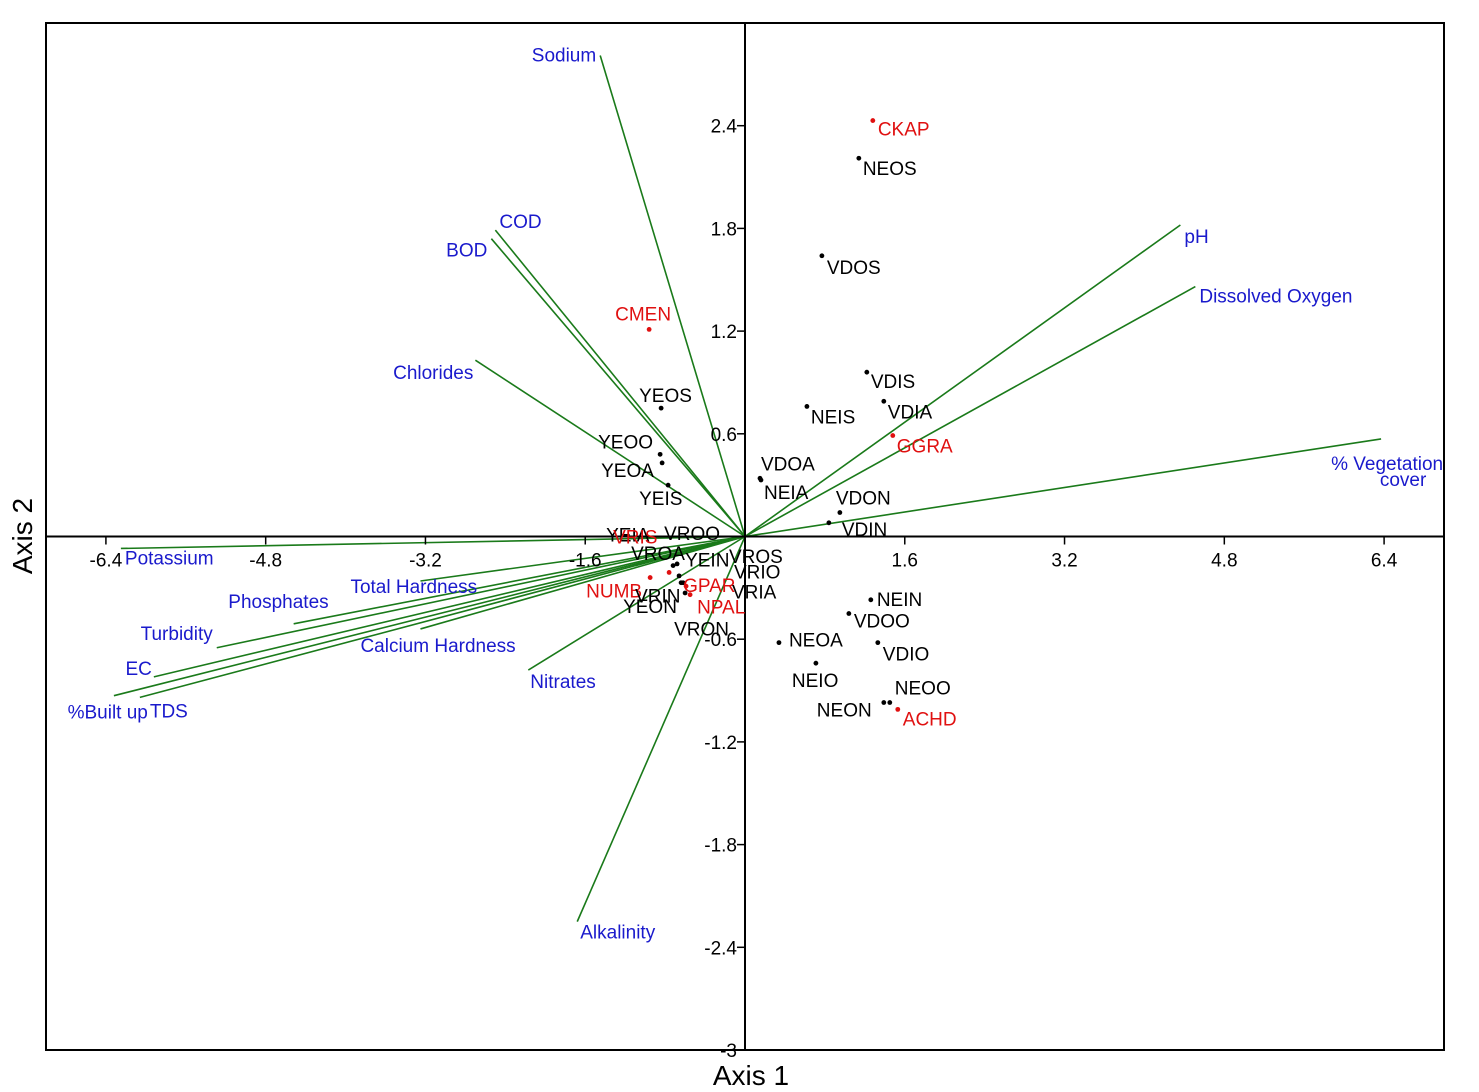  I want to click on x-tick-label: -4.8, so click(265, 561).